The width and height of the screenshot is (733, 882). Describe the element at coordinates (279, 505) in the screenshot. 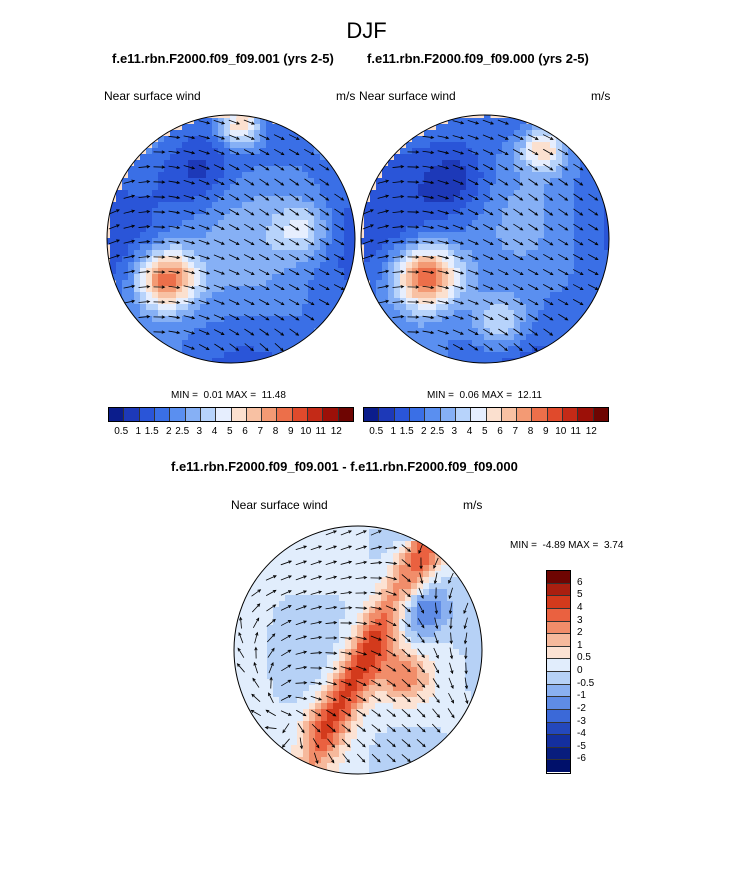

I see `panel-3-variable: Near surface wind` at that location.